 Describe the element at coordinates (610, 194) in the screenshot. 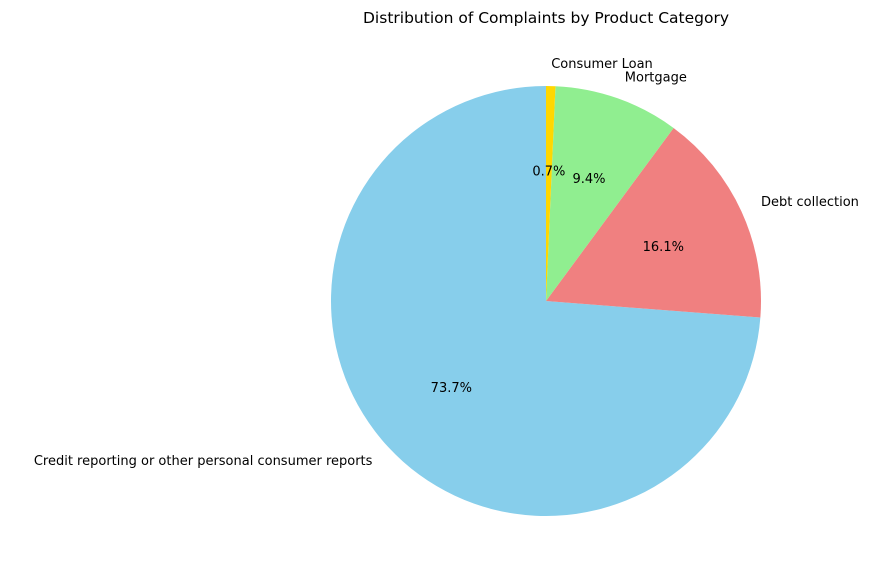

I see `pie-slice-mortgage` at that location.